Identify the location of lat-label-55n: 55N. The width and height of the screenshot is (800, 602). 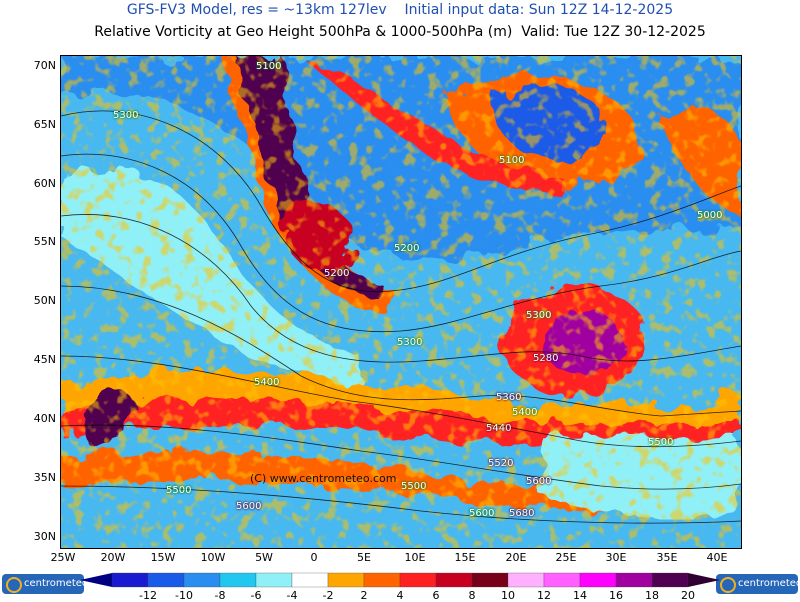
(44, 241).